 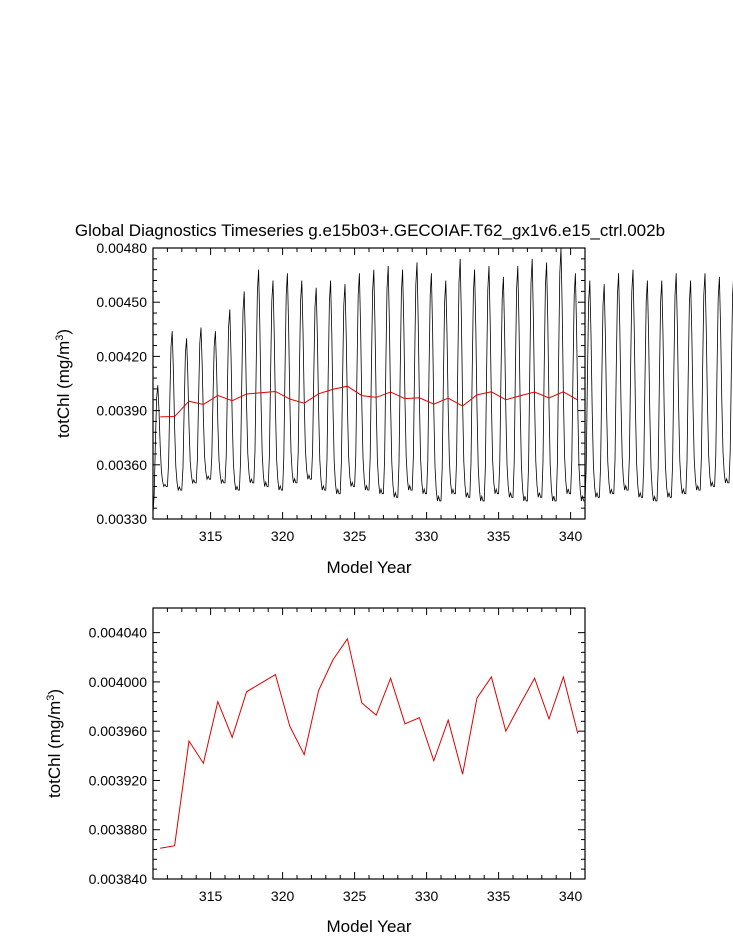 What do you see at coordinates (118, 682) in the screenshot?
I see `y-tick-label: 0.004000` at bounding box center [118, 682].